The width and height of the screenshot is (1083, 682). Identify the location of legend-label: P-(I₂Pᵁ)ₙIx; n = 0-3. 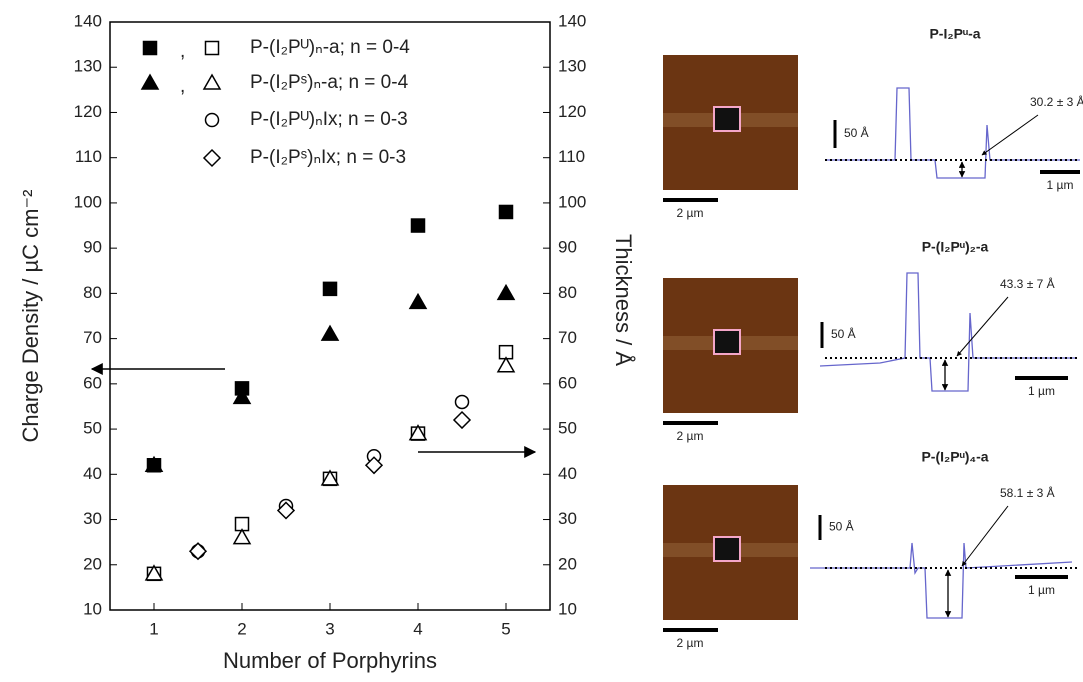
(329, 119).